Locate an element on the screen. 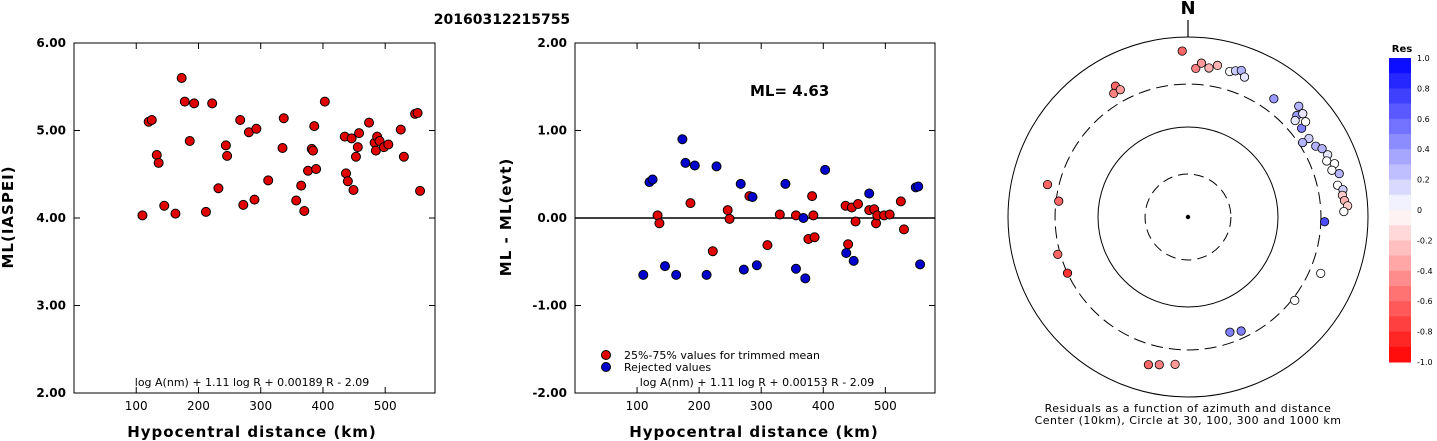  x-tick-label: 400 is located at coordinates (323, 406).